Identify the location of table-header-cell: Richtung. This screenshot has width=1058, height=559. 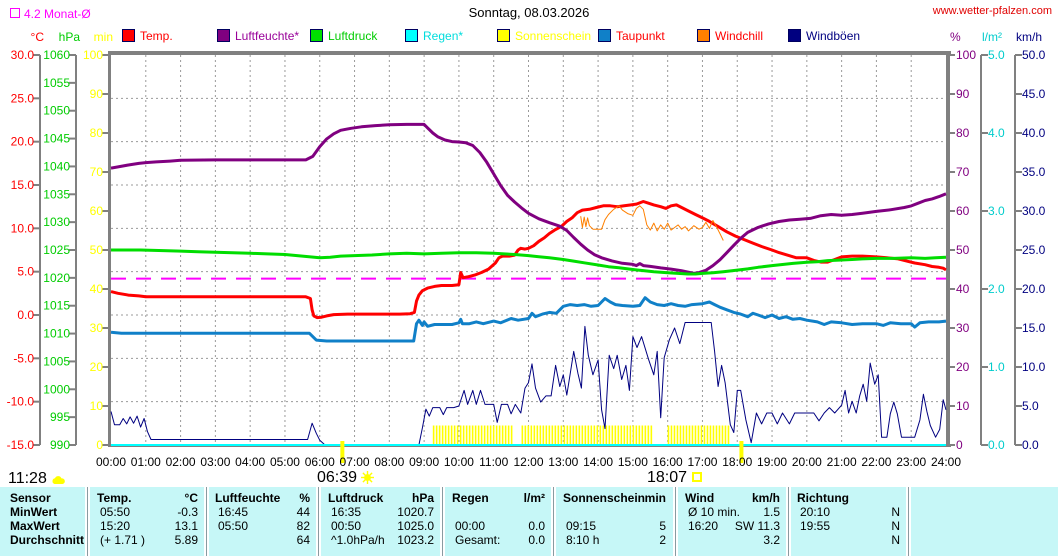
(823, 498).